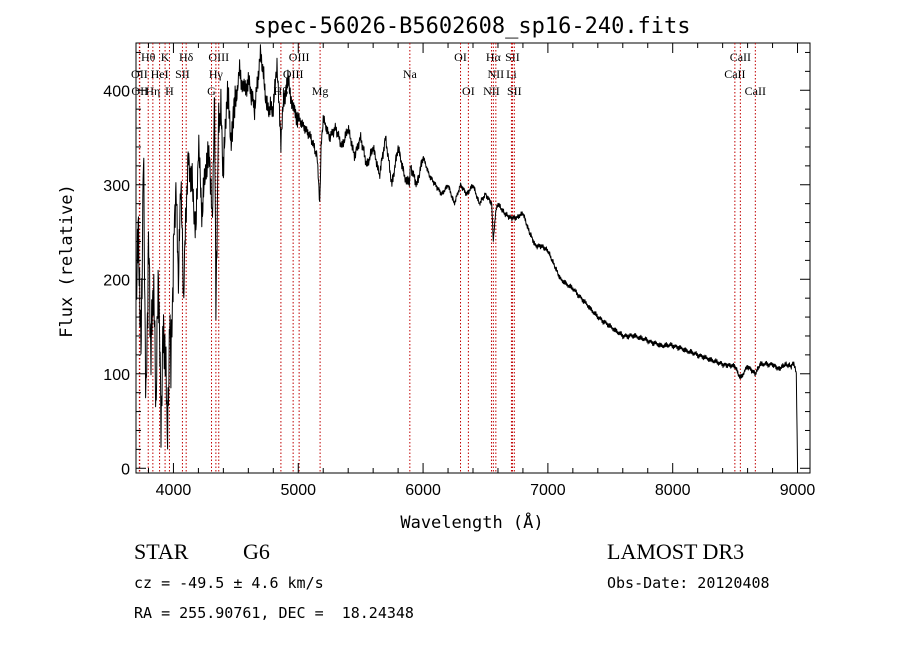 The width and height of the screenshot is (900, 649). Describe the element at coordinates (160, 74) in the screenshot. I see `line-marker-label: HeI` at that location.